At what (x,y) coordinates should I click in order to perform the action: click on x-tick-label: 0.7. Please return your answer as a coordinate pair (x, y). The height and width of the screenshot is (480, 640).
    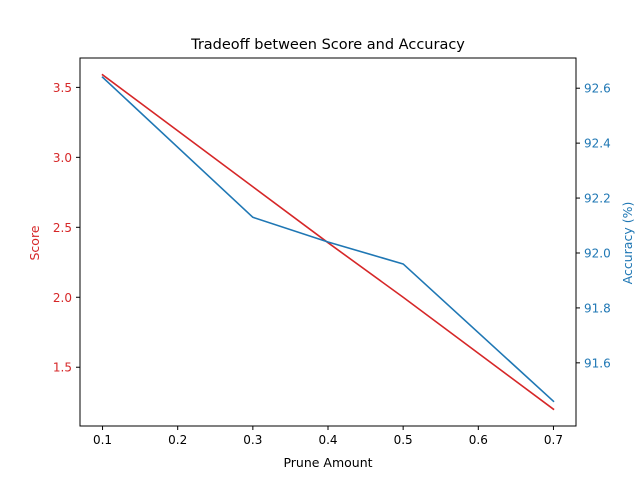
    Looking at the image, I should click on (553, 440).